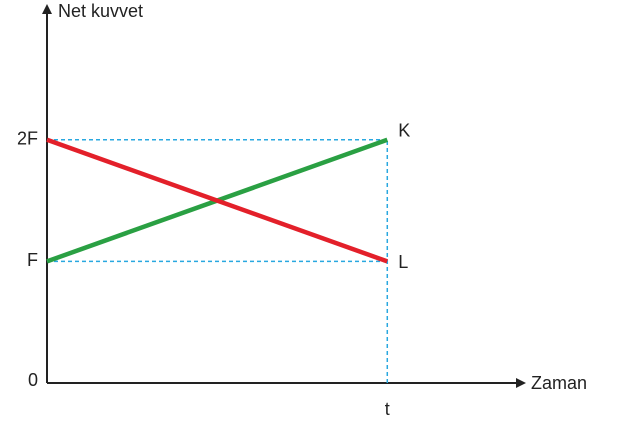 The height and width of the screenshot is (424, 630). Describe the element at coordinates (32, 260) in the screenshot. I see `y-tick-label: F` at that location.